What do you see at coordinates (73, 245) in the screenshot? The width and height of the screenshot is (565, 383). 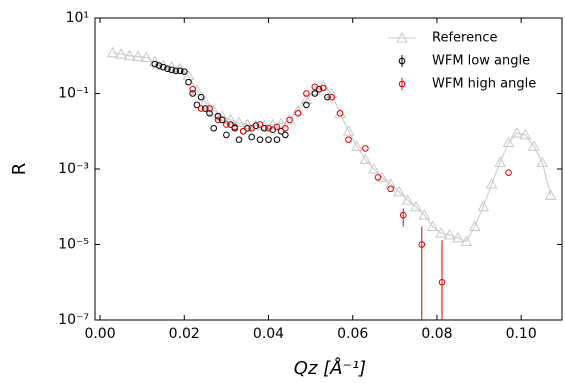 I see `y-tick-label: 10⁻⁵` at bounding box center [73, 245].